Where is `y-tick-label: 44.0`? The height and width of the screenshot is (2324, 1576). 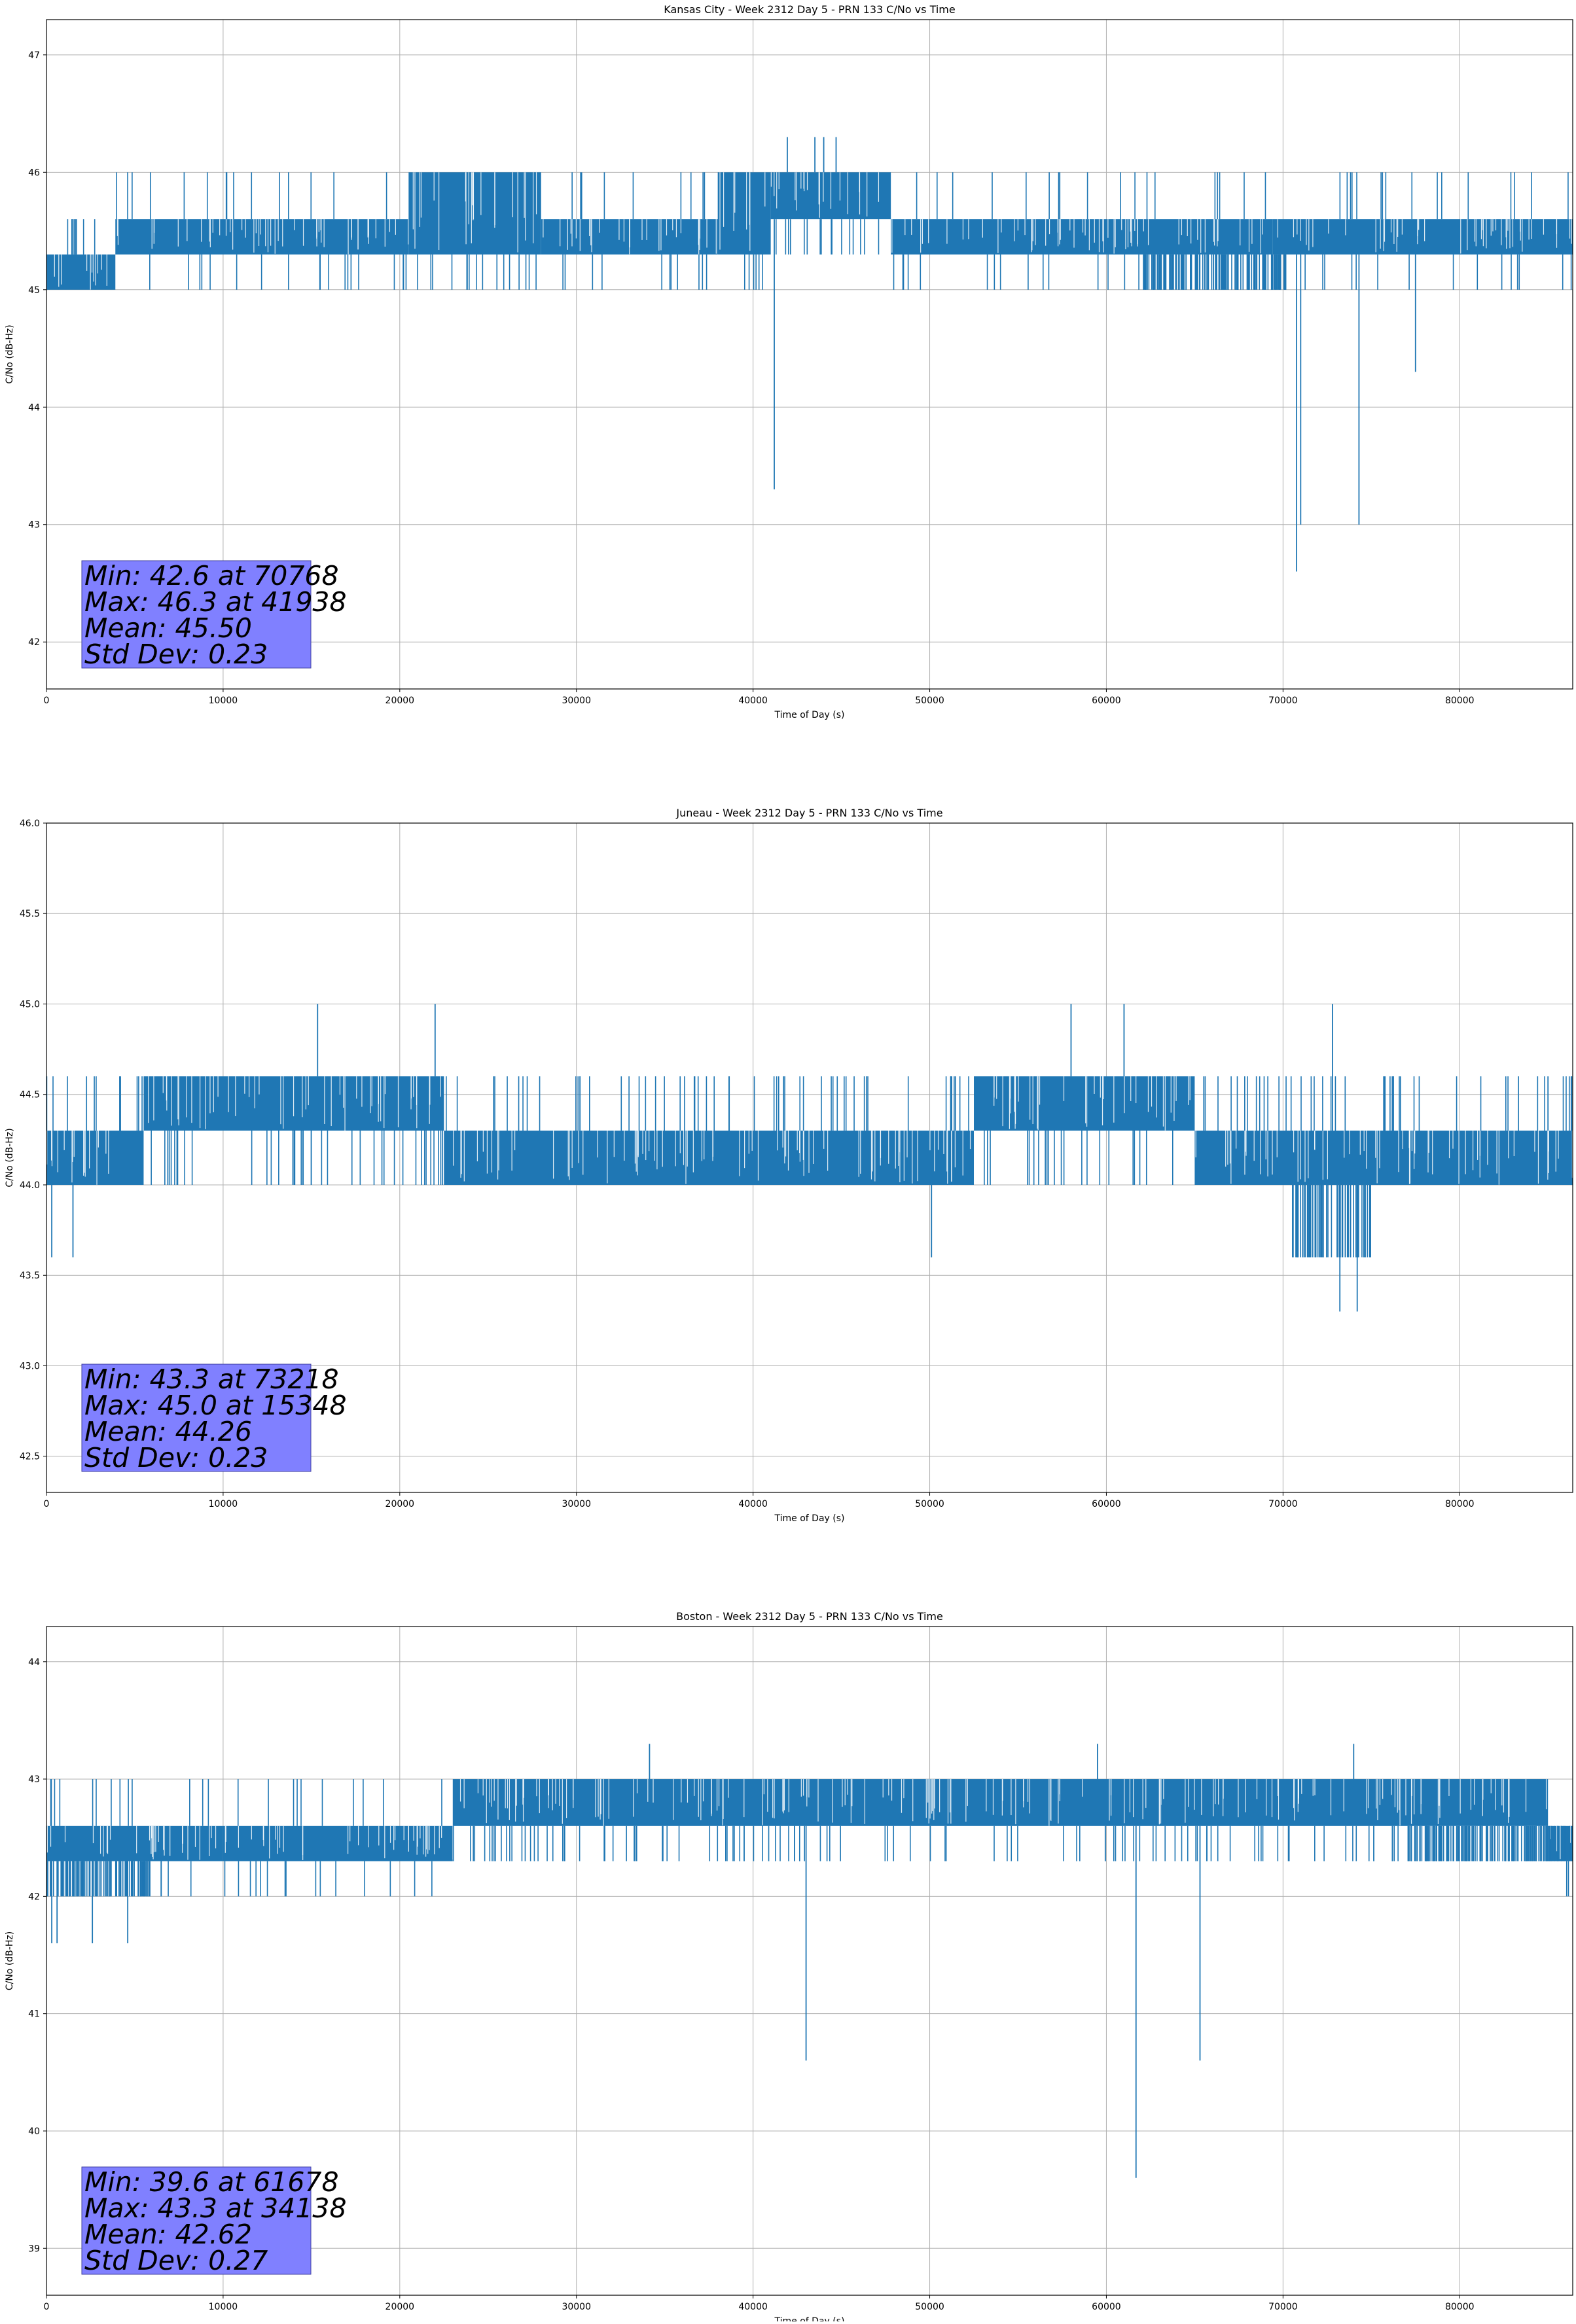 y-tick-label: 44.0 is located at coordinates (30, 1185).